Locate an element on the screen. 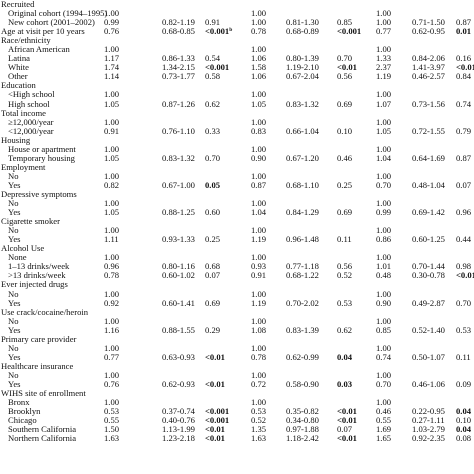  p-value-2: 0.53 is located at coordinates (344, 303).